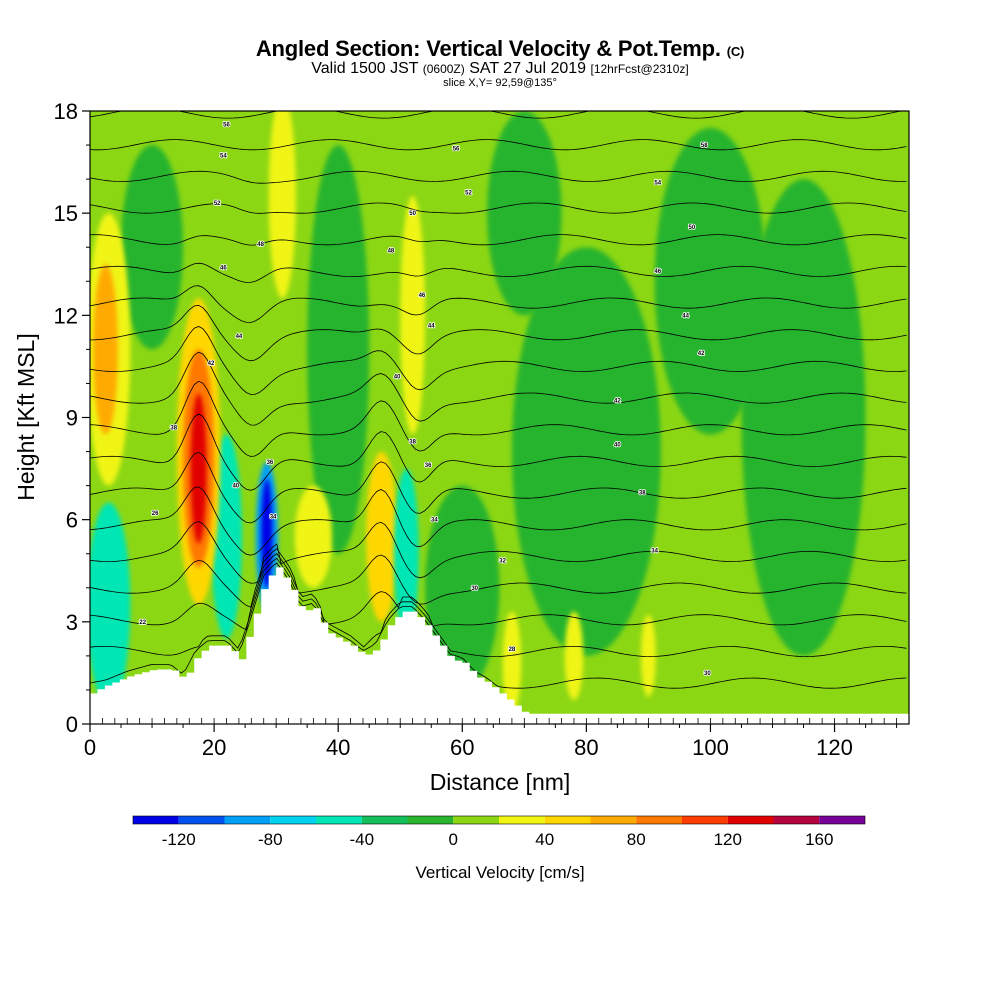 The width and height of the screenshot is (1000, 1000). I want to click on chart-title-unit: (C), so click(735, 51).